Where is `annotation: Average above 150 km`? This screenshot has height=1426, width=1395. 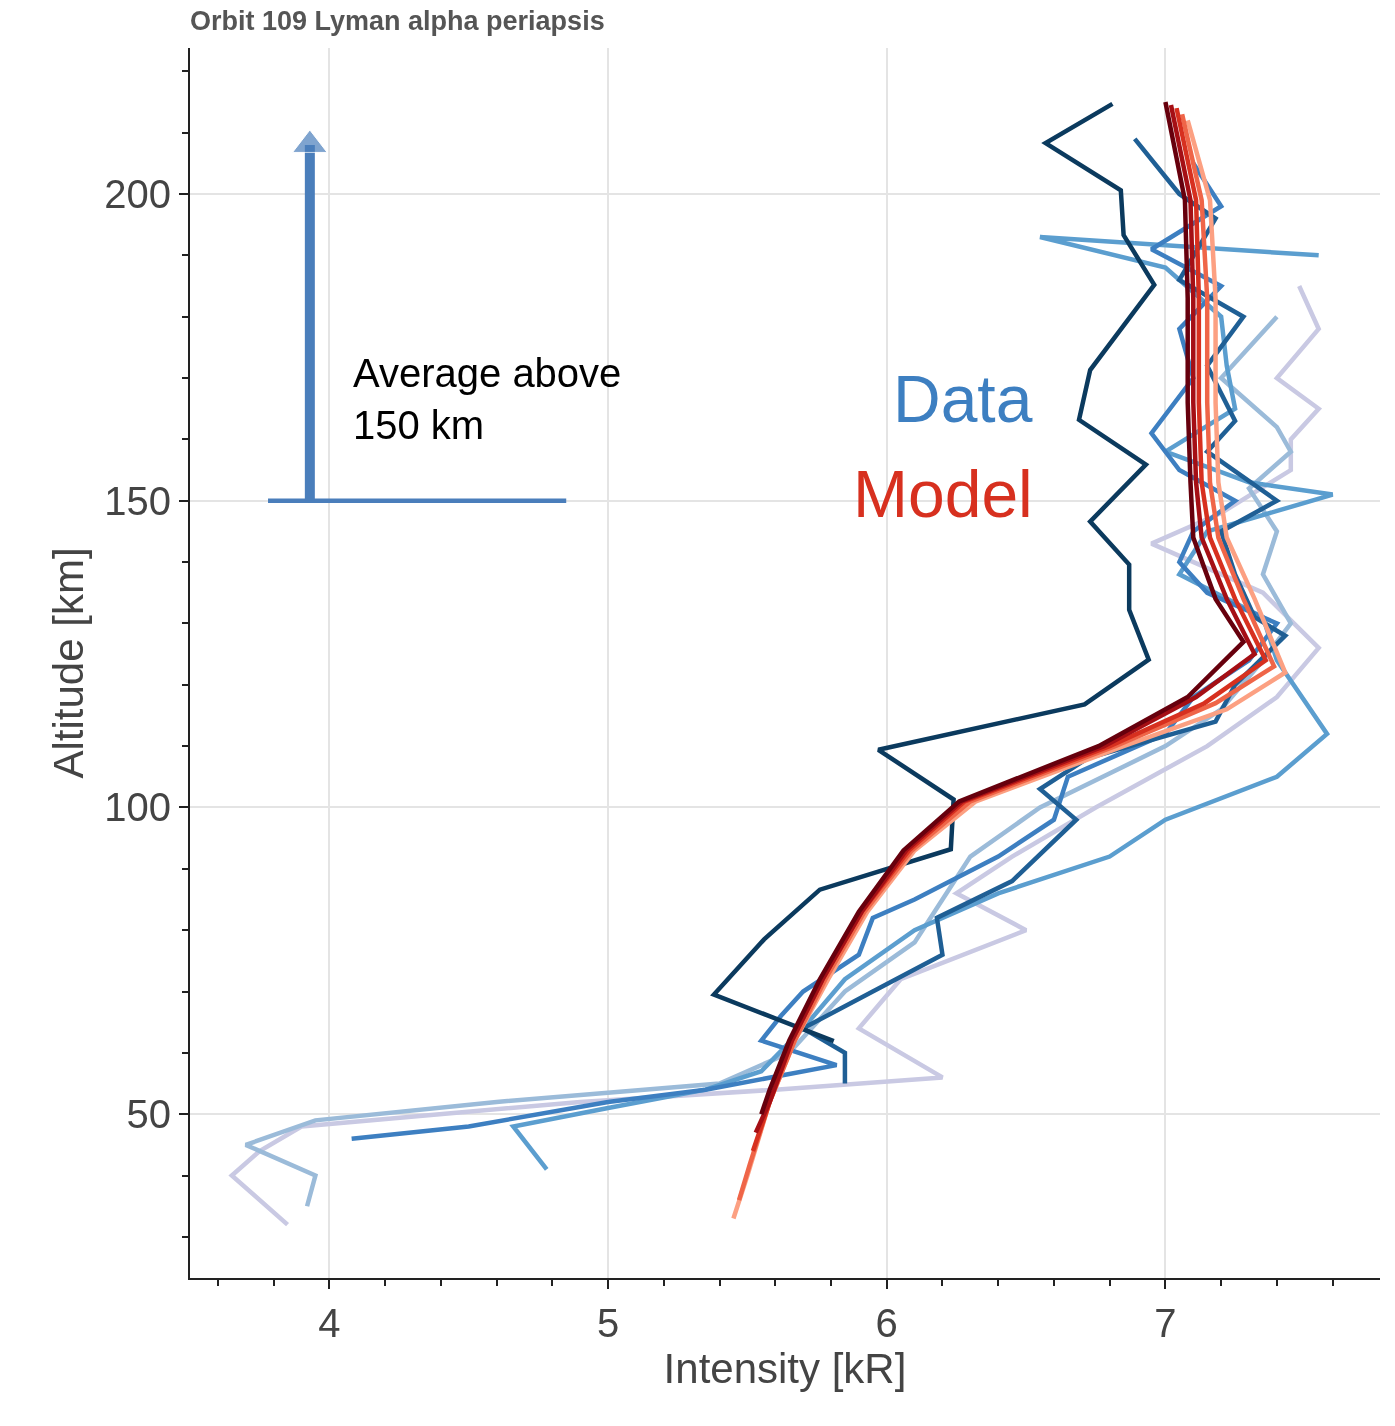 annotation: Average above 150 km is located at coordinates (487, 399).